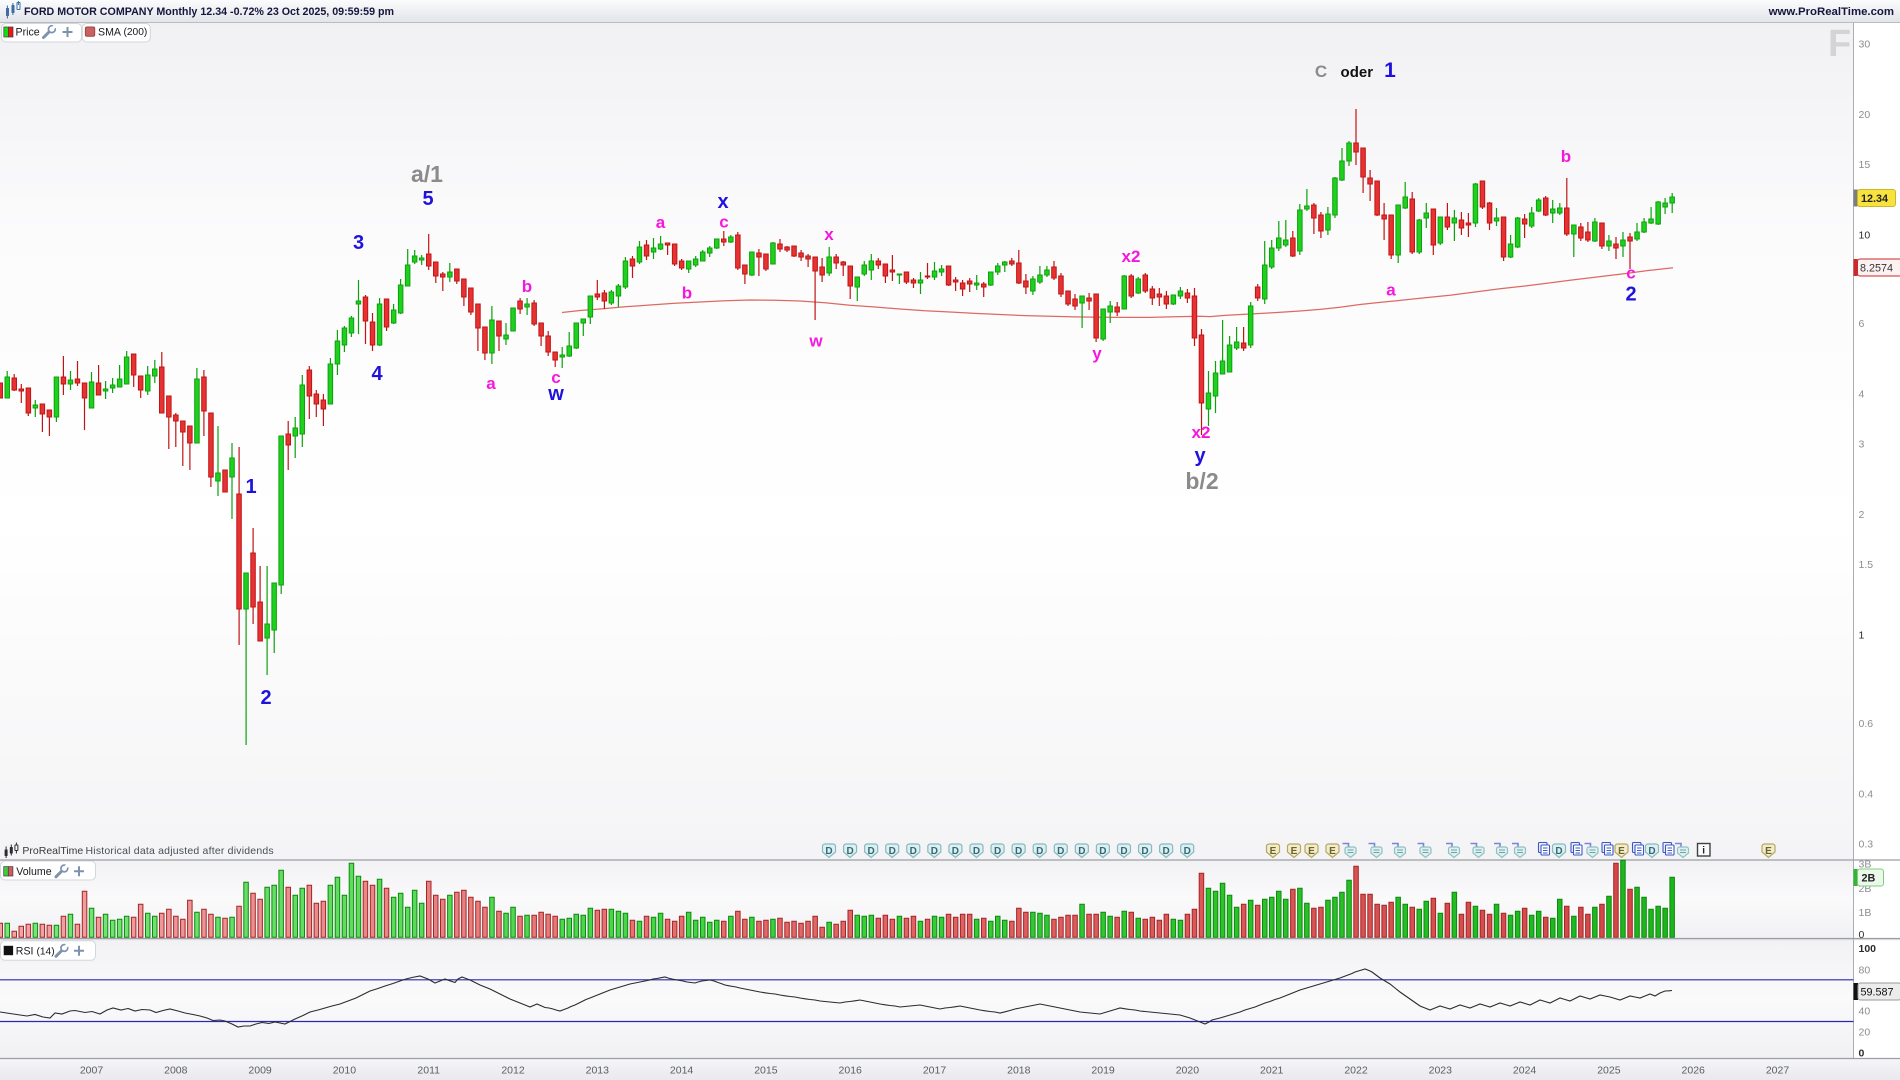 This screenshot has width=1900, height=1080. I want to click on svg-text: 2020, so click(1188, 1071).